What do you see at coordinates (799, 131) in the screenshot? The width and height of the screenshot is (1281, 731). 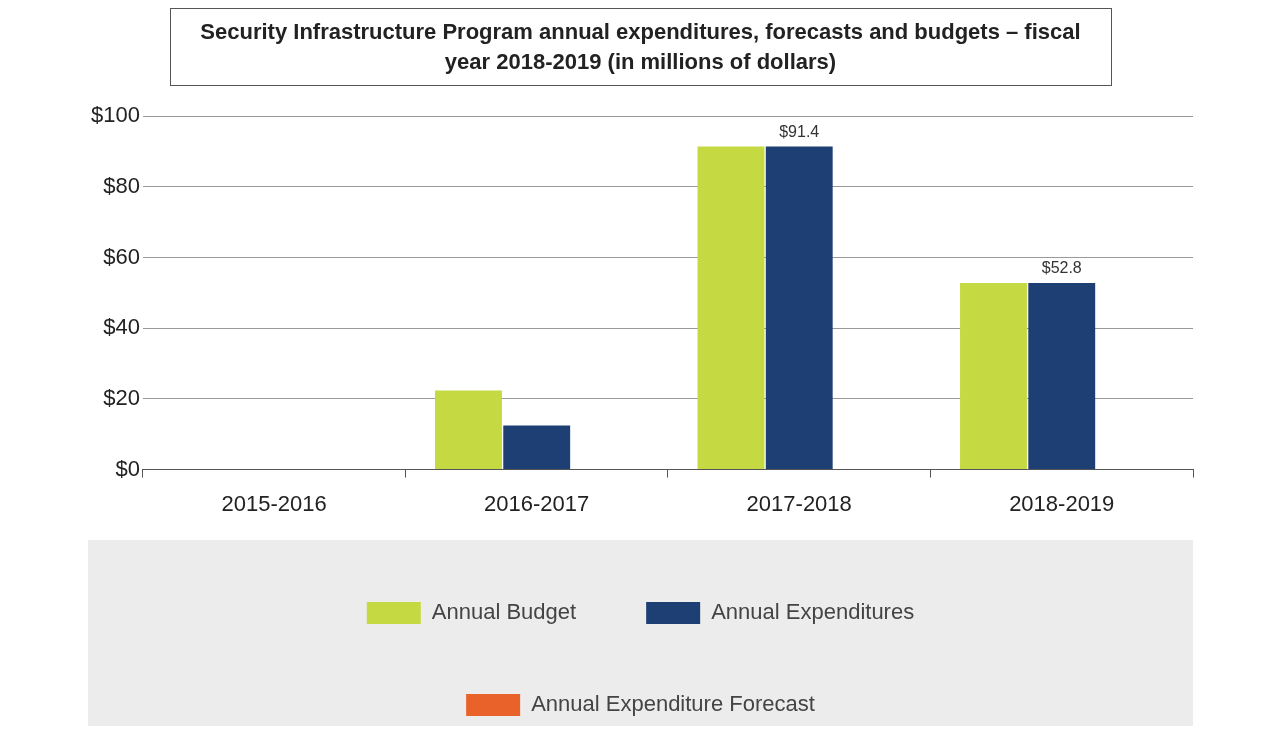 I see `data-label: $91.4` at bounding box center [799, 131].